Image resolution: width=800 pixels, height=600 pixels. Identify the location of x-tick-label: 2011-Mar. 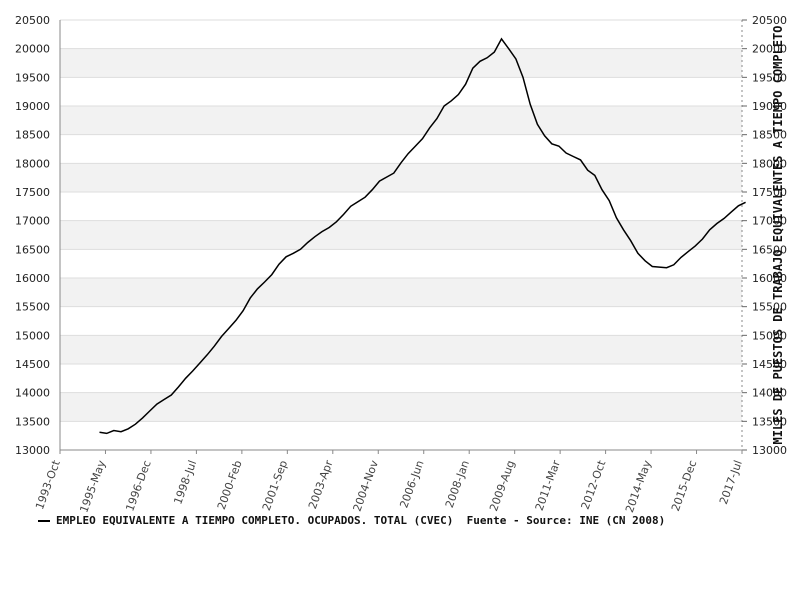
(548, 485).